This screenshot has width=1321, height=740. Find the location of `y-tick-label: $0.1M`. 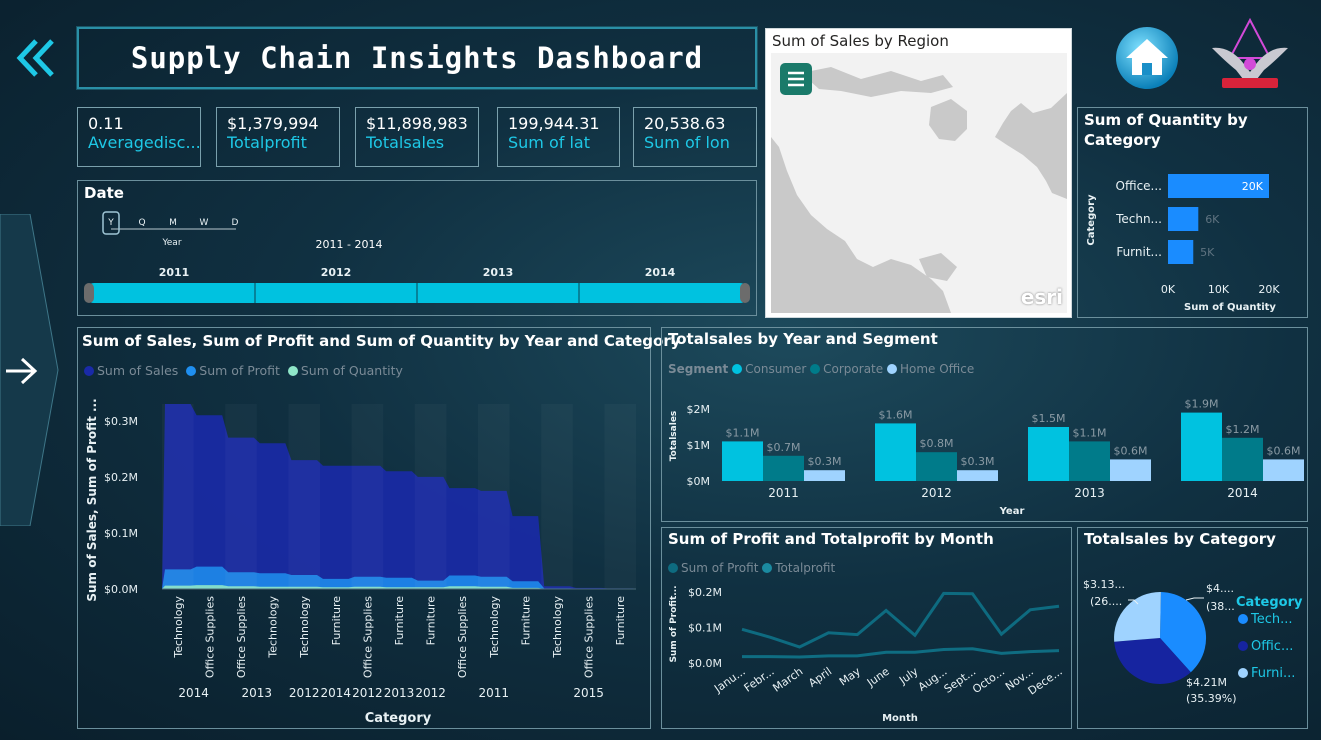

y-tick-label: $0.1M is located at coordinates (705, 628).